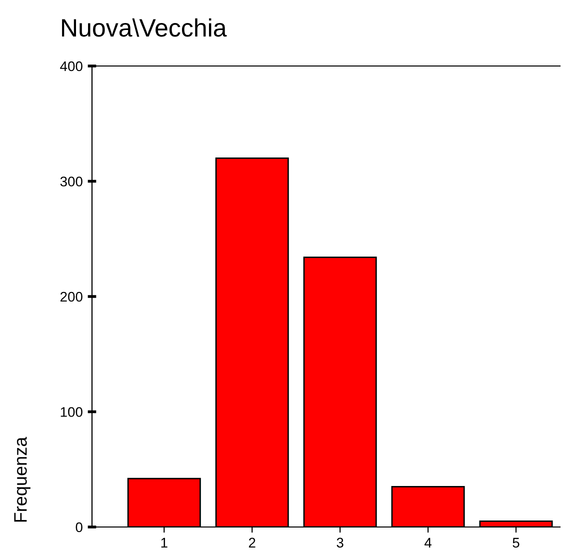 This screenshot has width=585, height=557. I want to click on y-axis-title: Frequenza, so click(22, 479).